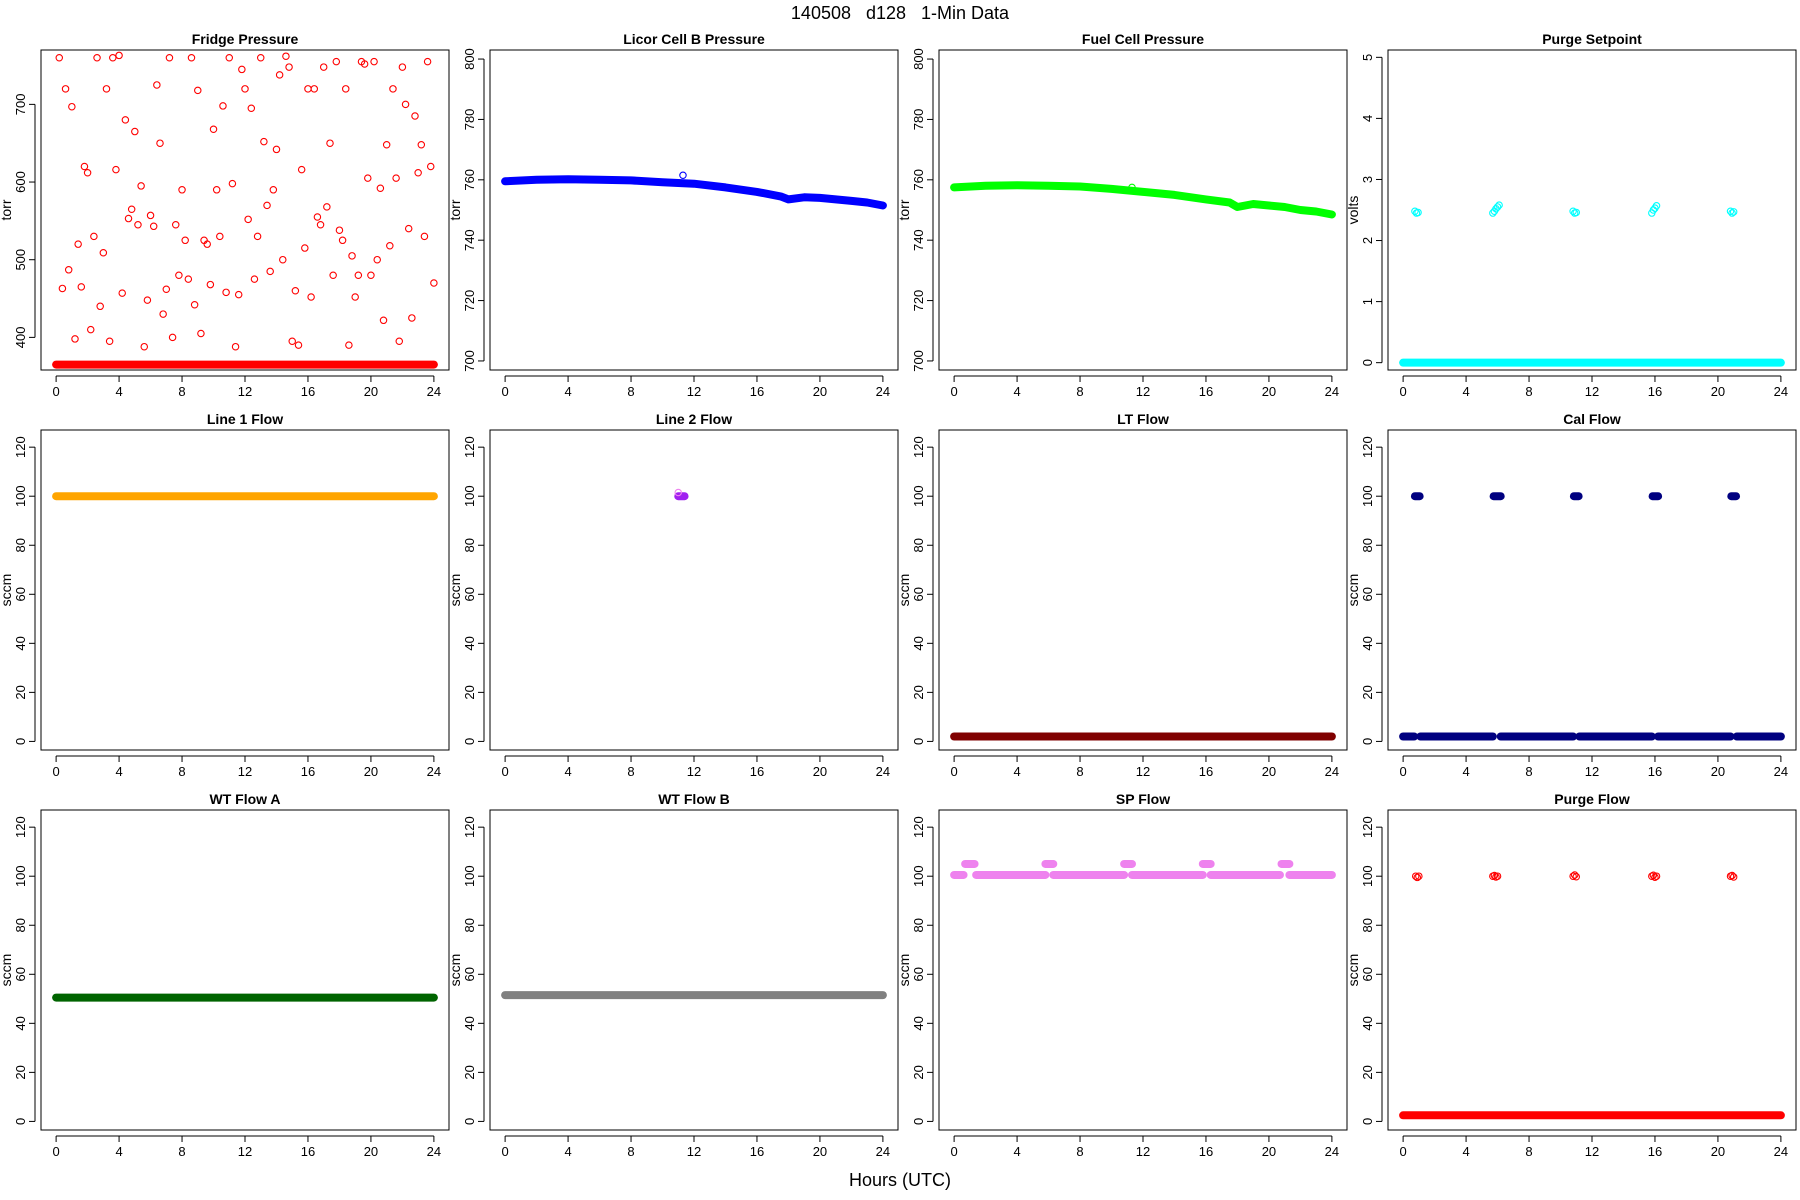 This screenshot has width=1800, height=1200. What do you see at coordinates (469, 361) in the screenshot?
I see `y-tick-label: 700` at bounding box center [469, 361].